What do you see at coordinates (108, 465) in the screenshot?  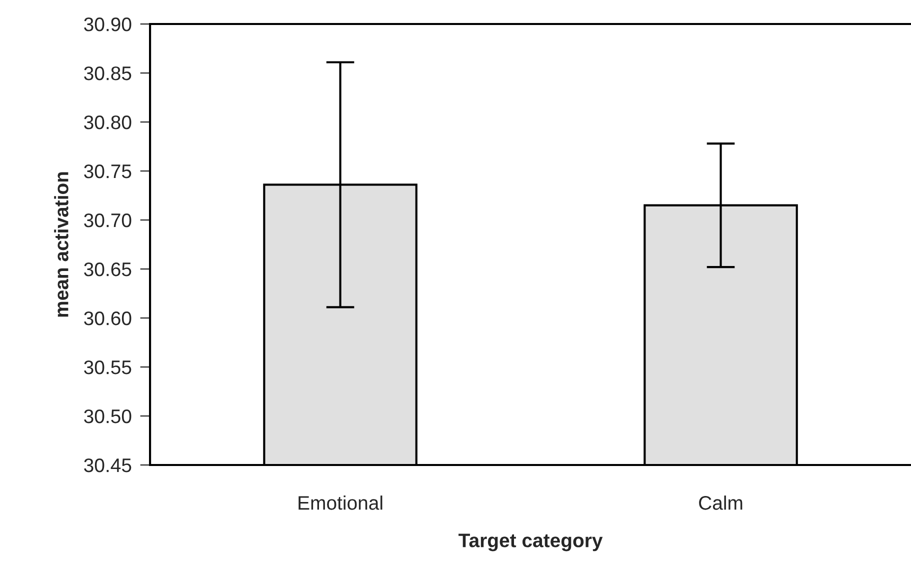 I see `y-tick-label: 30.45` at bounding box center [108, 465].